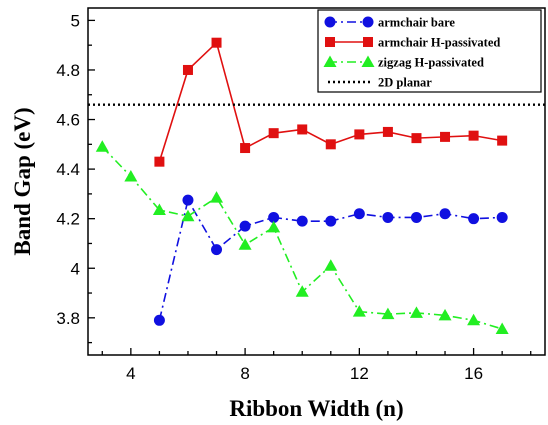 The width and height of the screenshot is (548, 425). I want to click on y-tick-label: 4, so click(75, 268).